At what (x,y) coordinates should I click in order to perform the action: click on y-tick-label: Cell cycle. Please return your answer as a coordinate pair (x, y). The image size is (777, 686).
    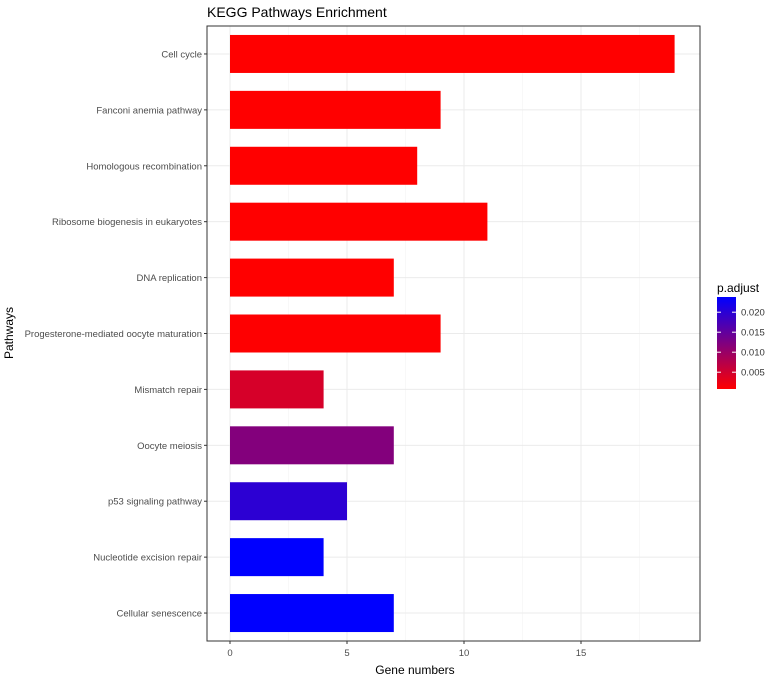
    Looking at the image, I should click on (181, 54).